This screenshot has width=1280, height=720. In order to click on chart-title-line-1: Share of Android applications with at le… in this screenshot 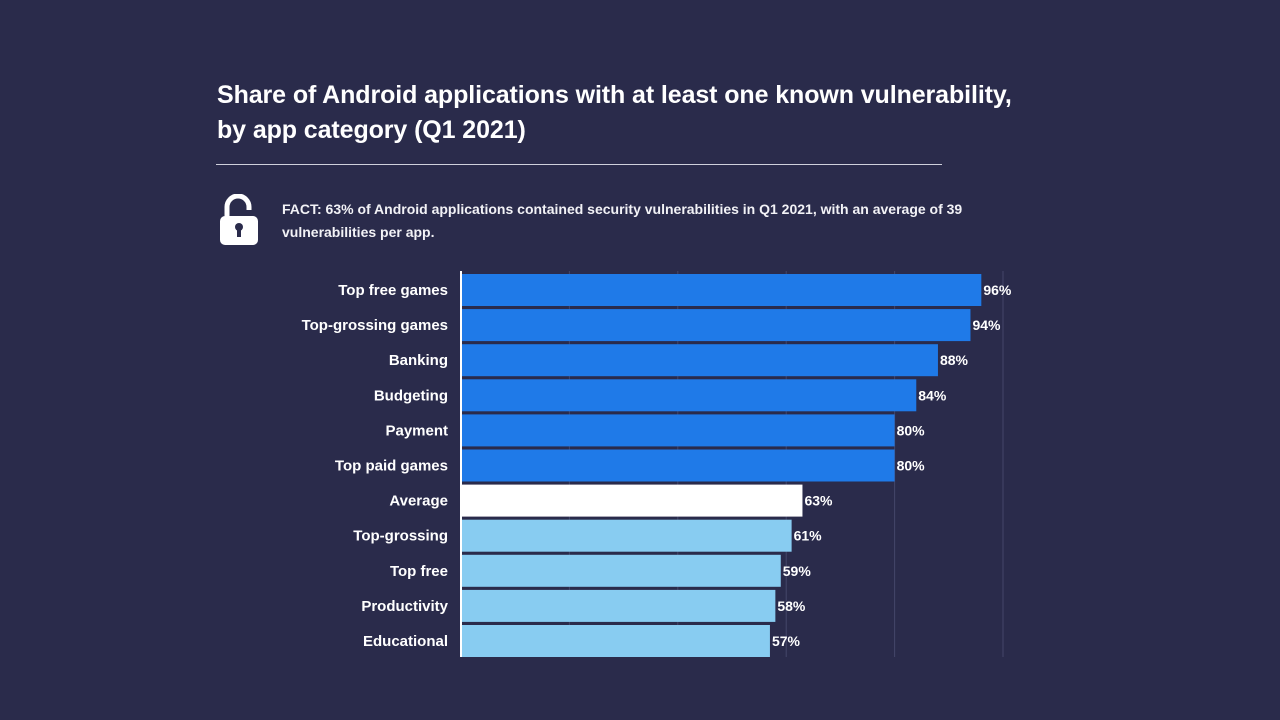, I will do `click(614, 95)`.